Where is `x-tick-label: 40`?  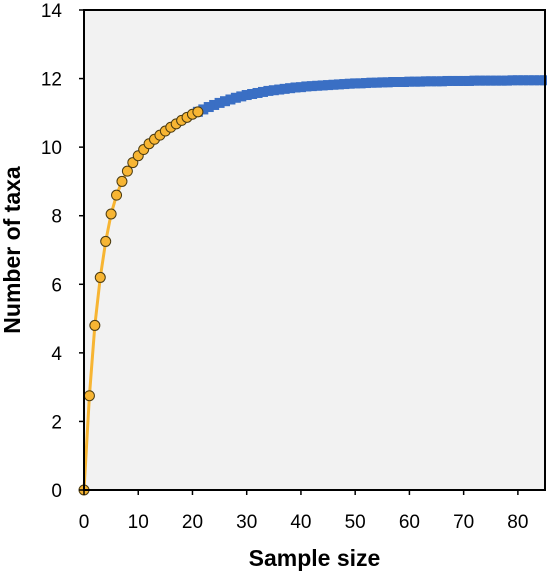
x-tick-label: 40 is located at coordinates (300, 522).